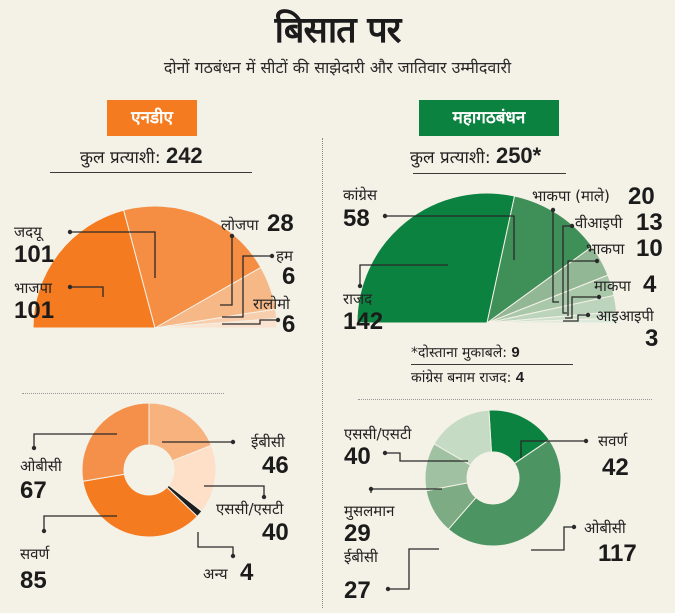  What do you see at coordinates (489, 173) in the screenshot?
I see `mgb-total-underline` at bounding box center [489, 173].